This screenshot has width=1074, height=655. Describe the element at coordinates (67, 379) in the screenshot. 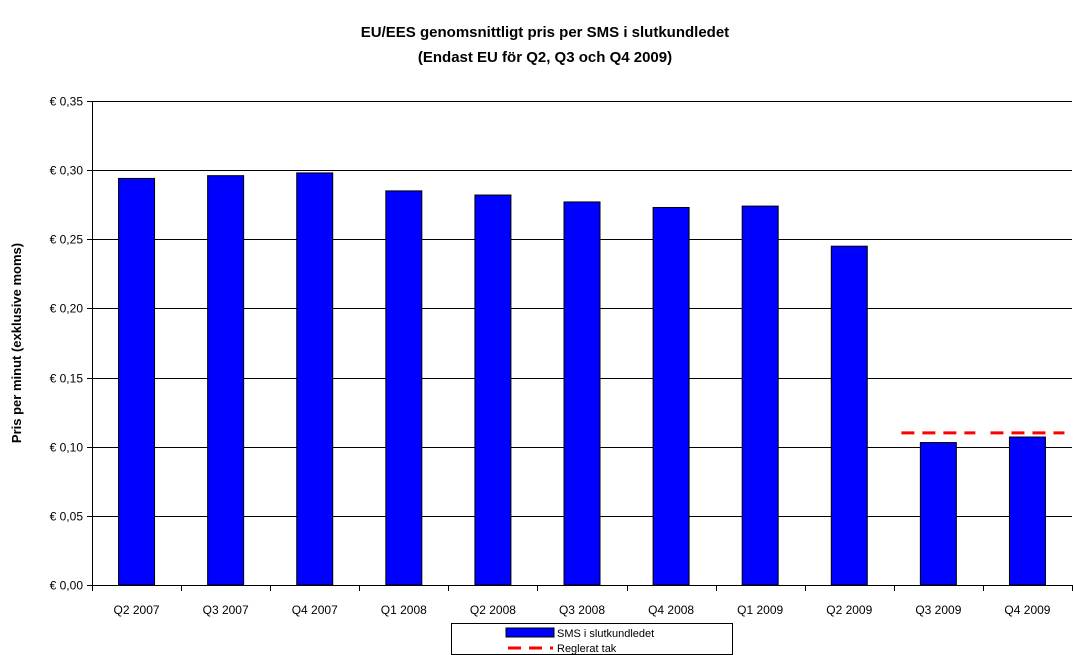

I see `y-tick-label: € 0,15` at that location.